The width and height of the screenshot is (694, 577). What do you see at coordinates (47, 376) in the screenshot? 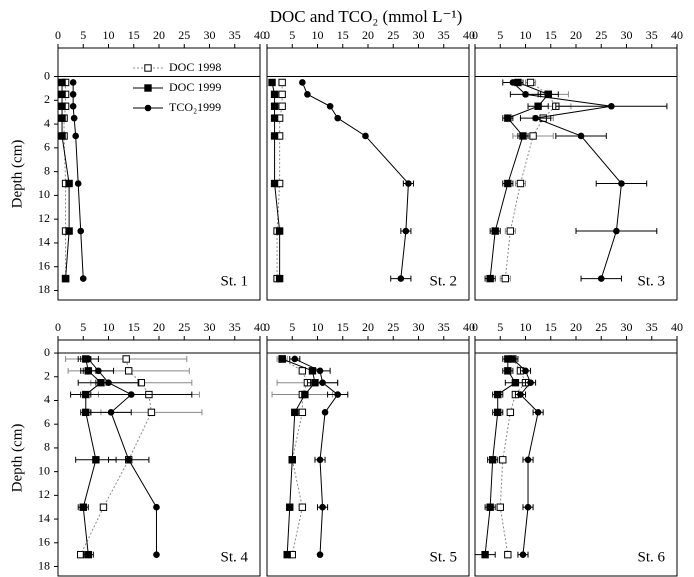
I see `y-tick-label: 2` at bounding box center [47, 376].